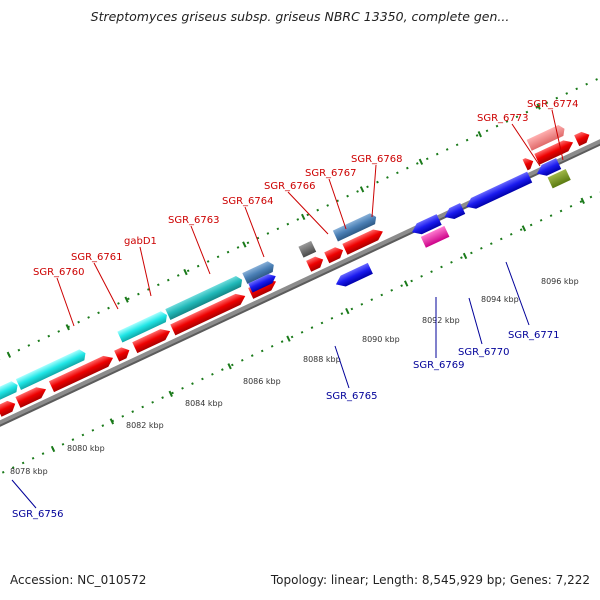 This screenshot has width=600, height=600. What do you see at coordinates (439, 365) in the screenshot?
I see `gene-label-sgr-6769: SGR_6769` at bounding box center [439, 365].